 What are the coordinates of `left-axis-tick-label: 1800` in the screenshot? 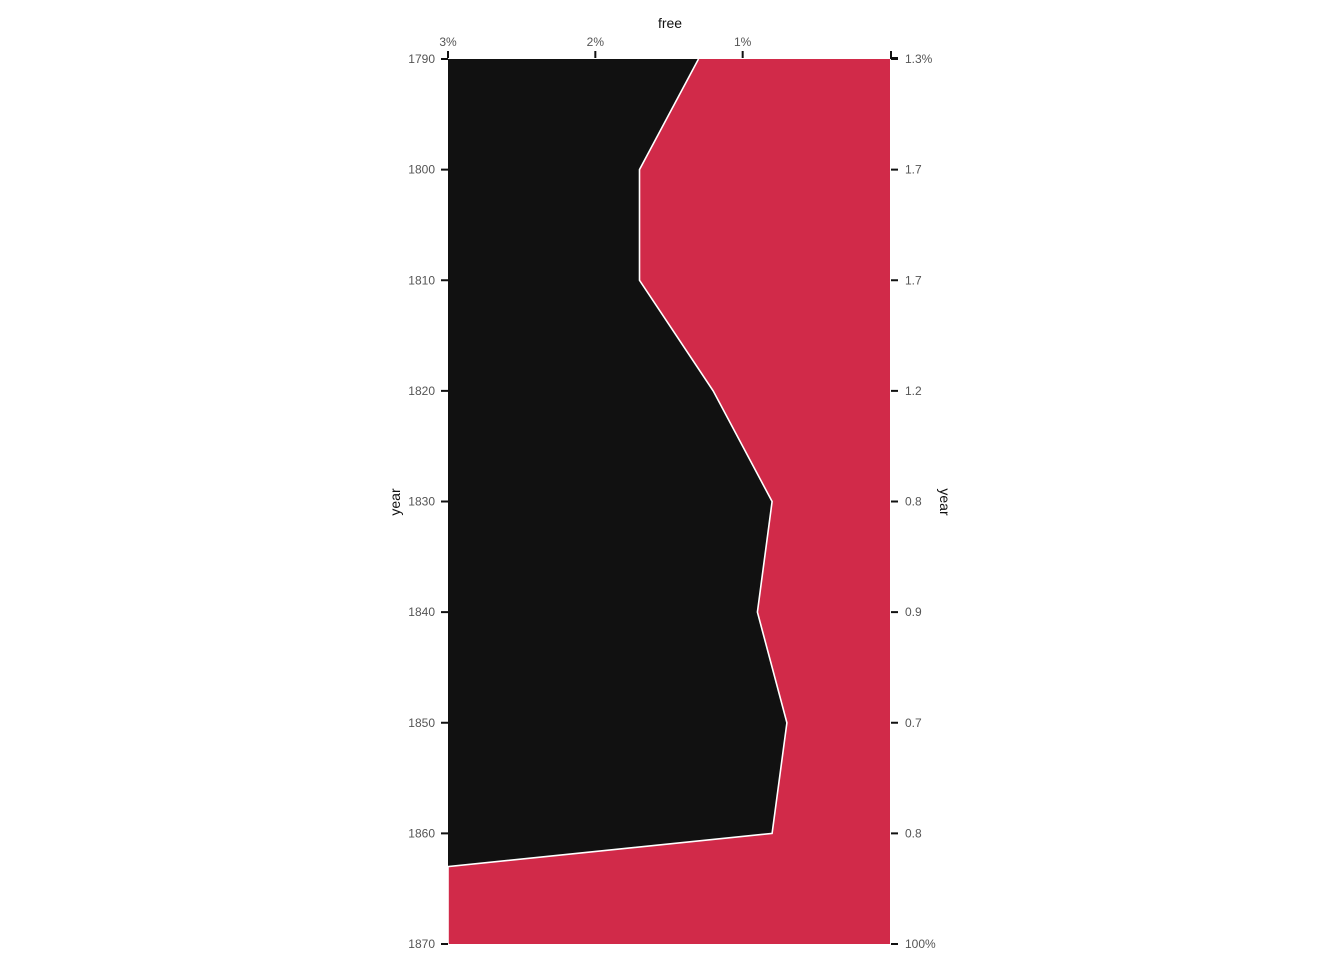 It's located at (421, 170).